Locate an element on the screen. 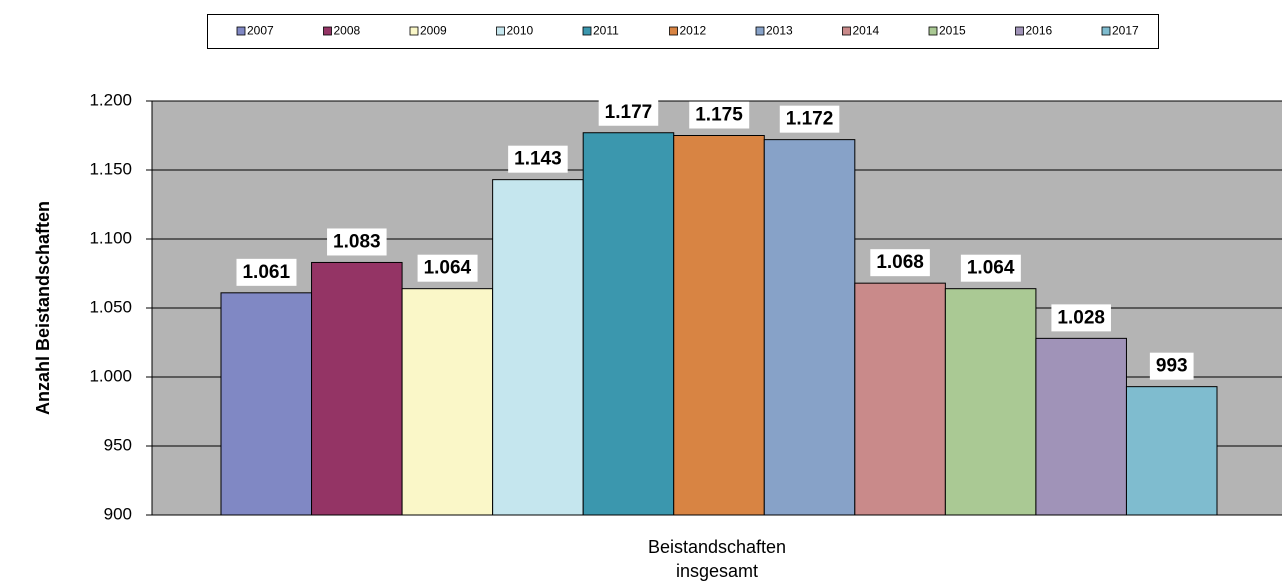 The image size is (1282, 583). y-axis-title: Anzahl Beistandschaften is located at coordinates (43, 308).